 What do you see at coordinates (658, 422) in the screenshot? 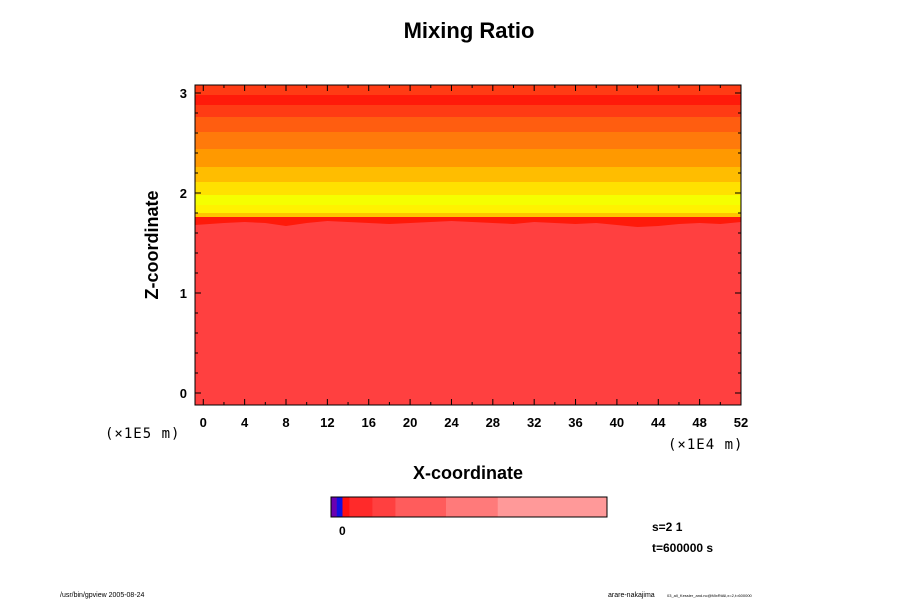
I see `x-tick-label-11: 44` at bounding box center [658, 422].